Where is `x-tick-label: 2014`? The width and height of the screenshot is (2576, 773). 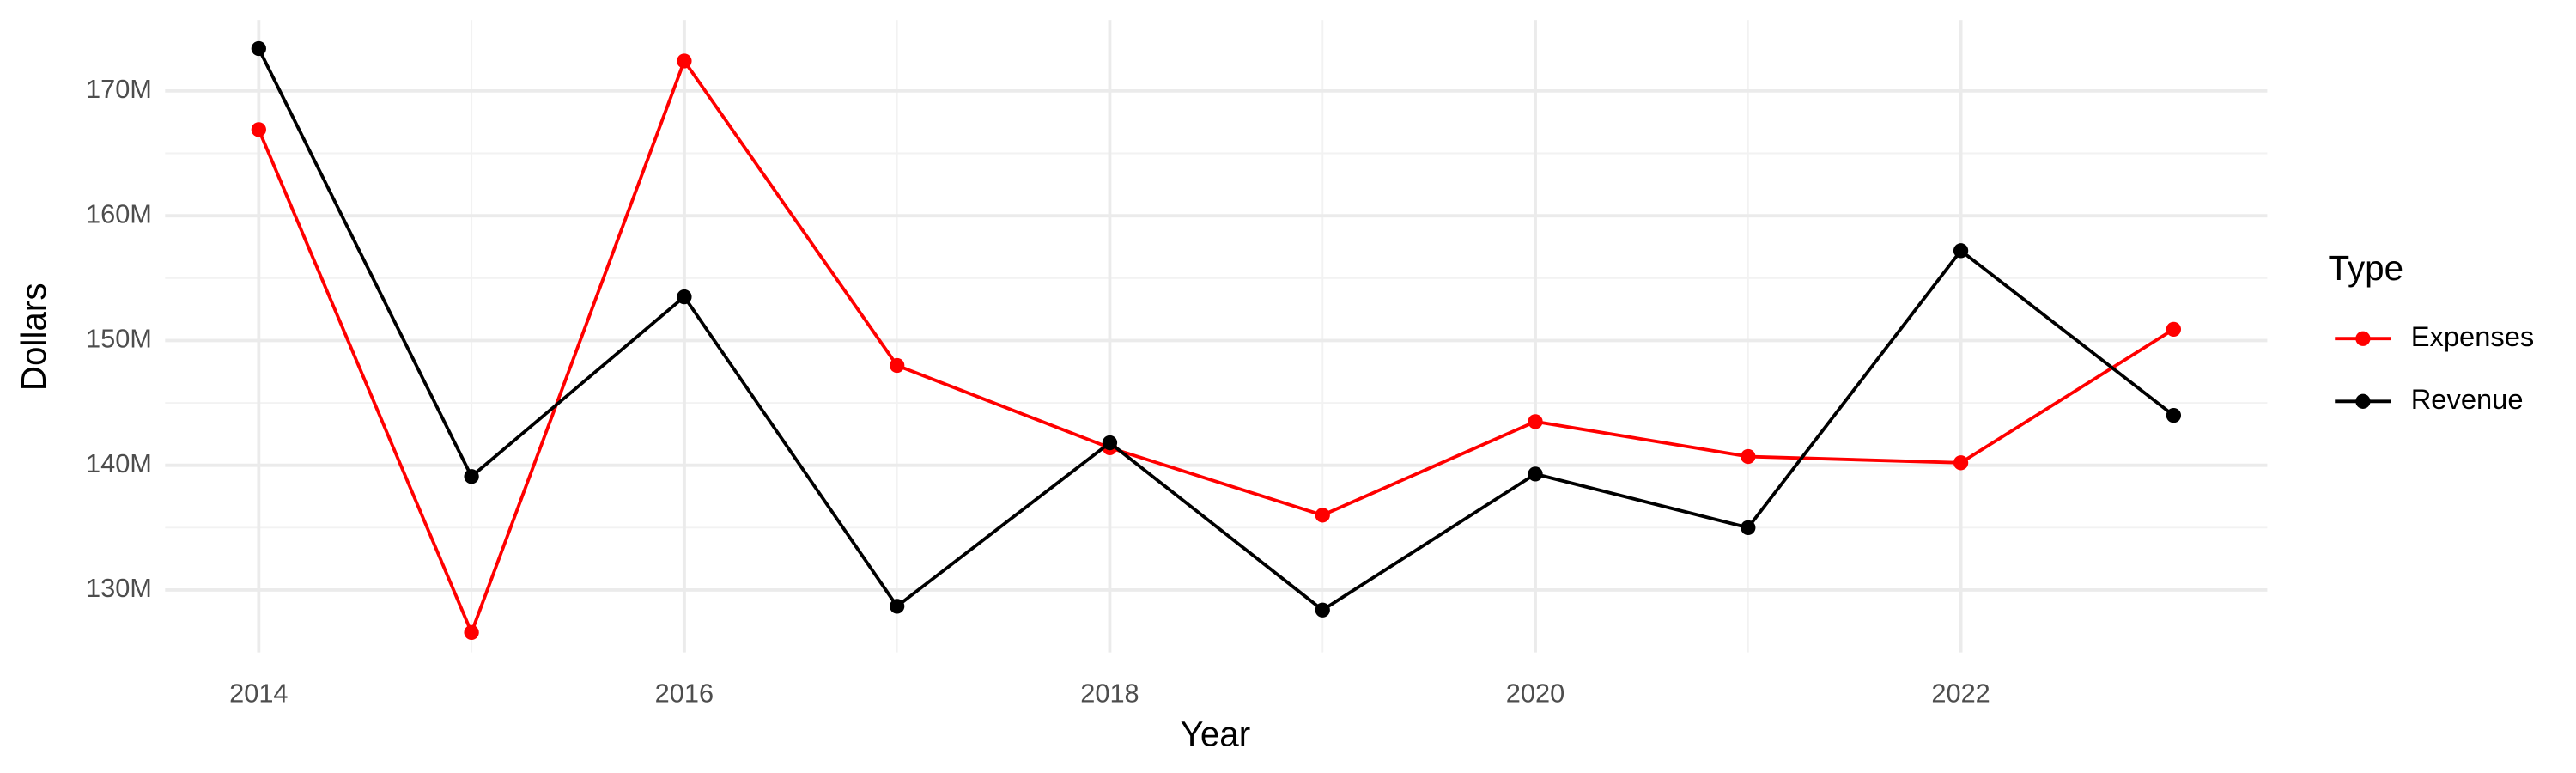 x-tick-label: 2014 is located at coordinates (258, 694).